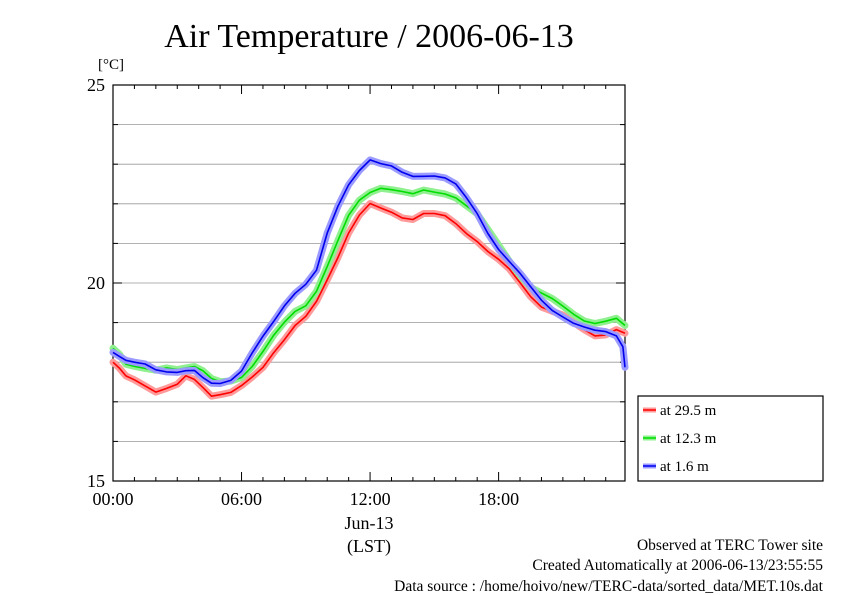  I want to click on y-unit-label: [°C], so click(111, 65).